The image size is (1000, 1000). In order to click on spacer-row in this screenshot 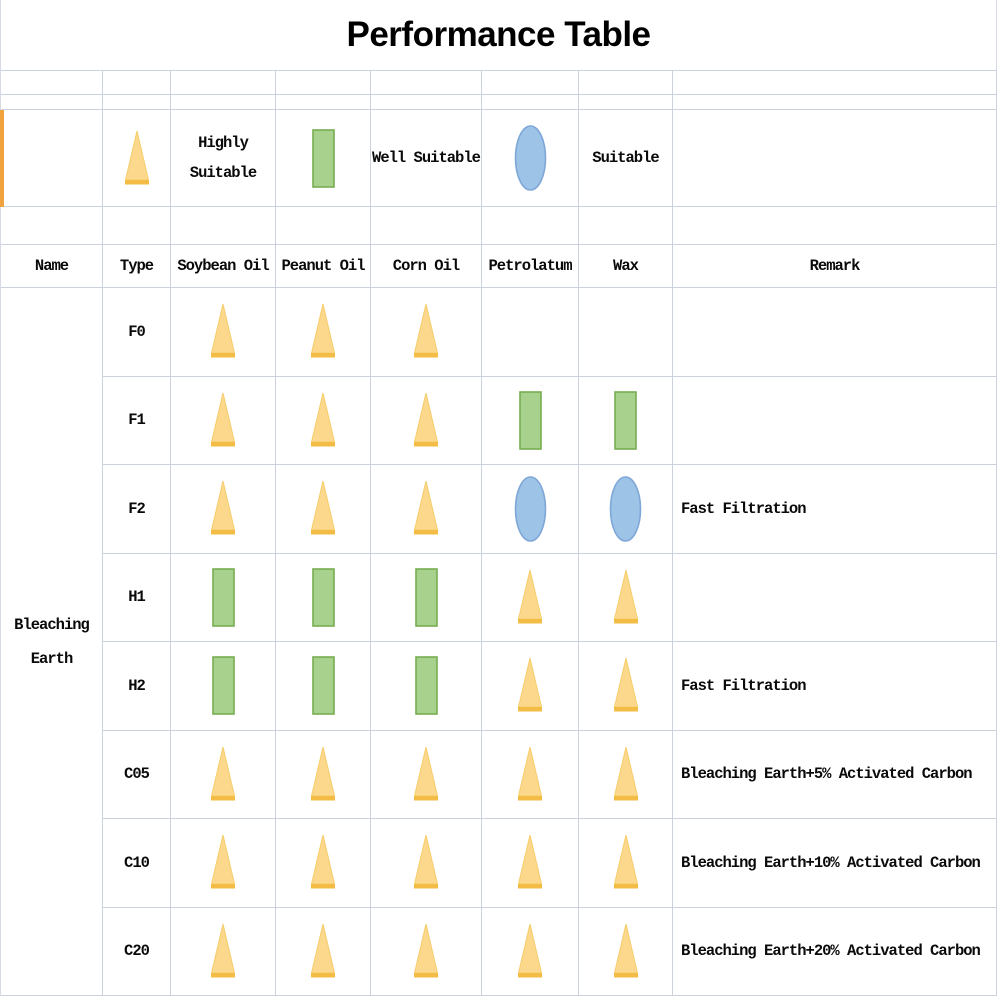, I will do `click(499, 226)`.